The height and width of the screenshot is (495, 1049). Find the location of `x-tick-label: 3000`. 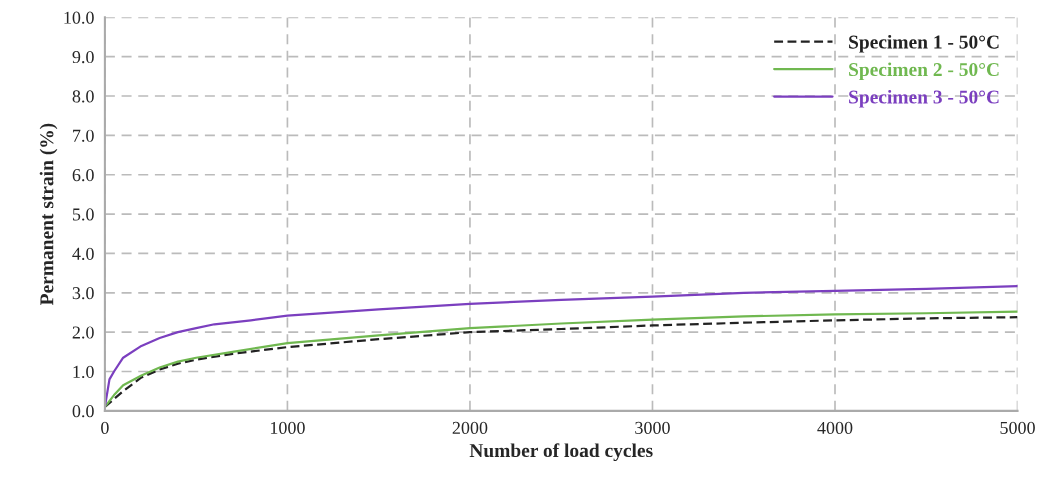

x-tick-label: 3000 is located at coordinates (652, 427).